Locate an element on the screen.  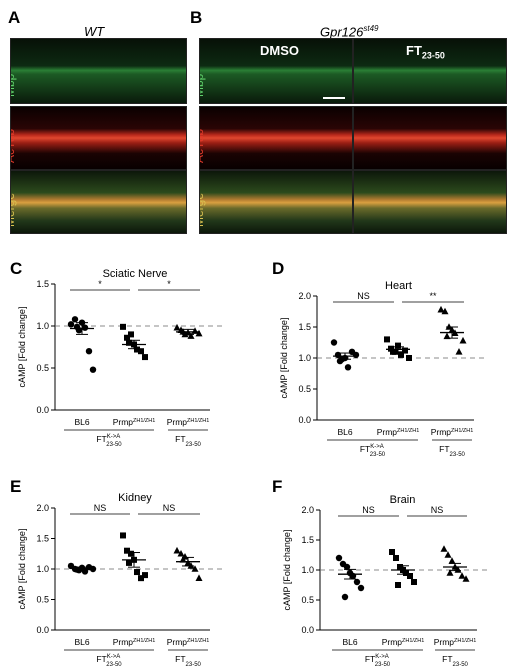
sig-label-e-1: NS is located at coordinates (169, 508).